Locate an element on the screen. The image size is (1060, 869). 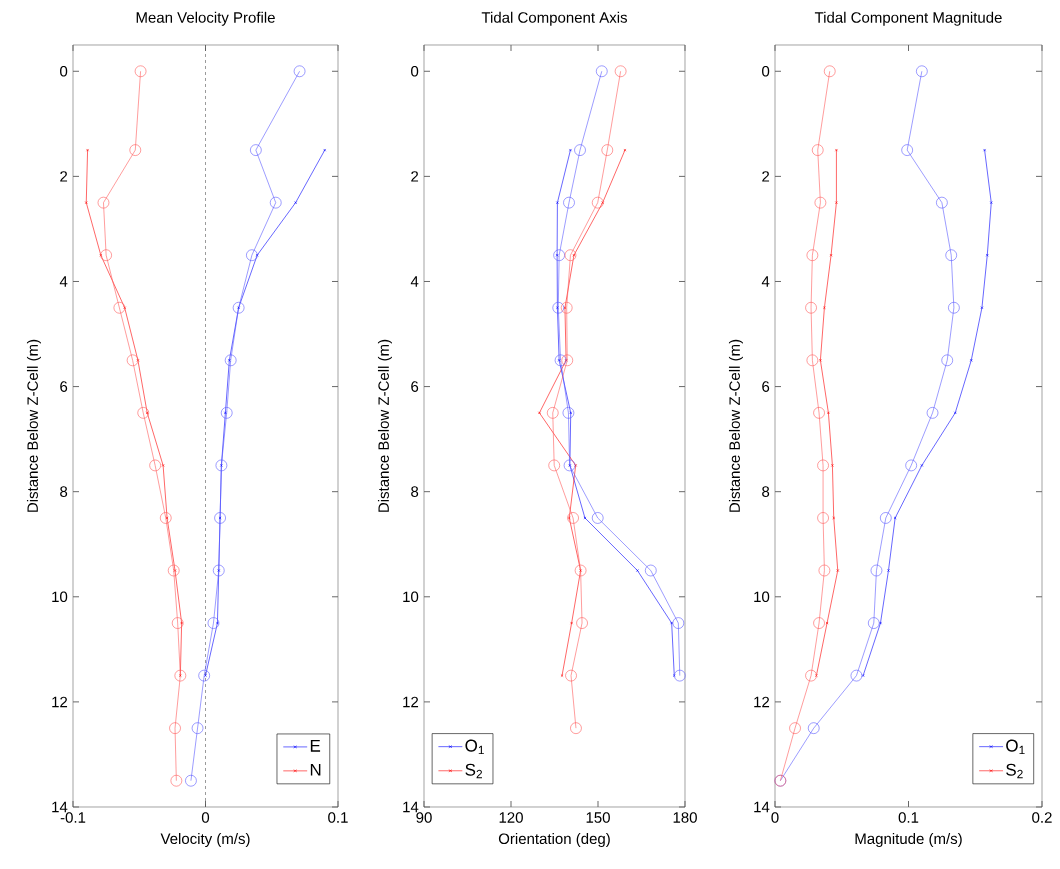
x-tick-label: 120 is located at coordinates (511, 817).